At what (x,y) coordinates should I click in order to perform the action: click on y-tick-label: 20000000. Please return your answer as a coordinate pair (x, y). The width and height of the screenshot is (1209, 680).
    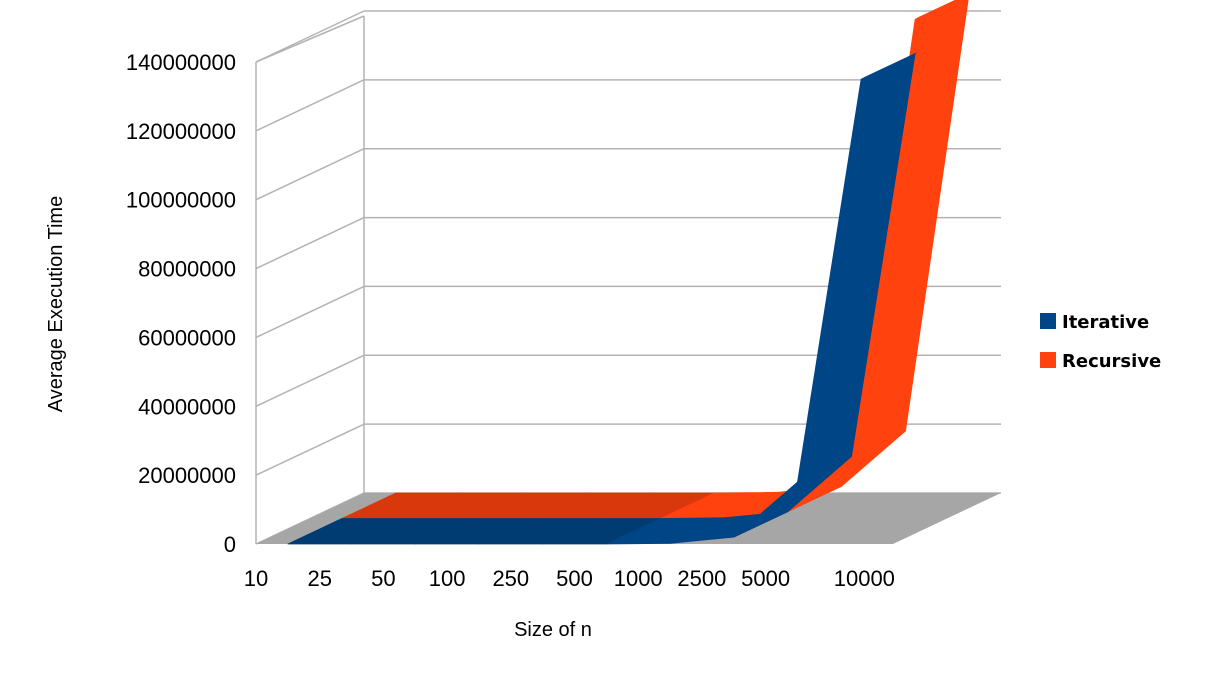
    Looking at the image, I should click on (187, 475).